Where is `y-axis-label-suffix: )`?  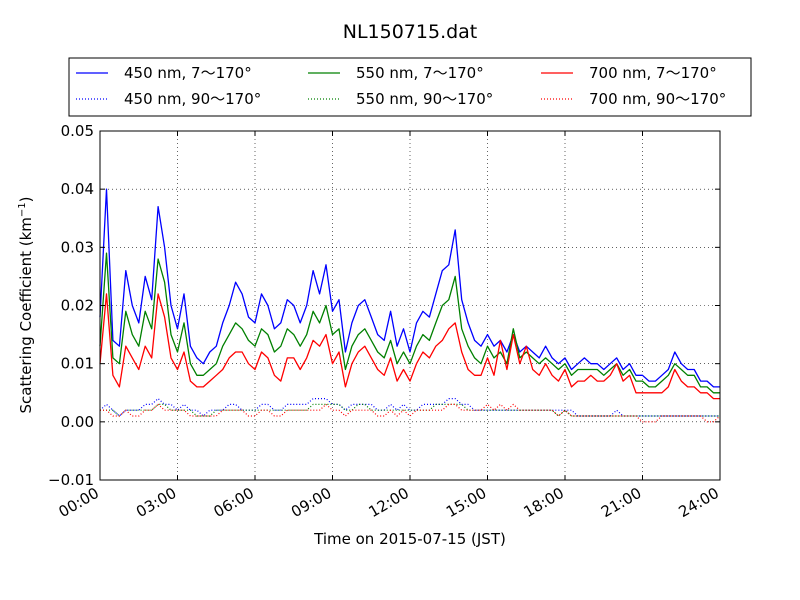
y-axis-label-suffix: ) is located at coordinates (26, 199).